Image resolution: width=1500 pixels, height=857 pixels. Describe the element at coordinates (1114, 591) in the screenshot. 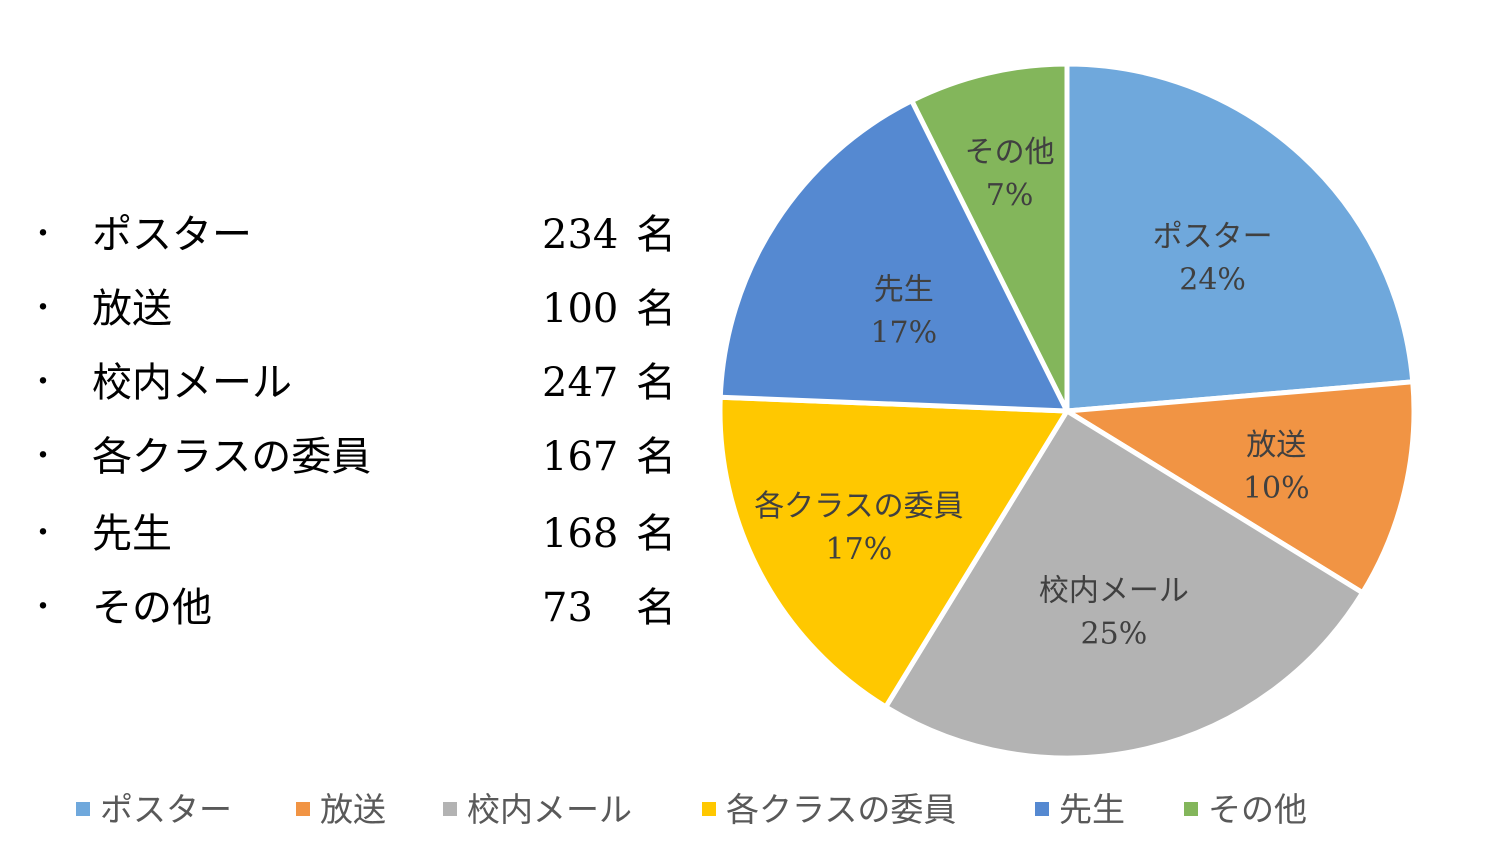

I see `slice-name-label: 校内メール` at that location.